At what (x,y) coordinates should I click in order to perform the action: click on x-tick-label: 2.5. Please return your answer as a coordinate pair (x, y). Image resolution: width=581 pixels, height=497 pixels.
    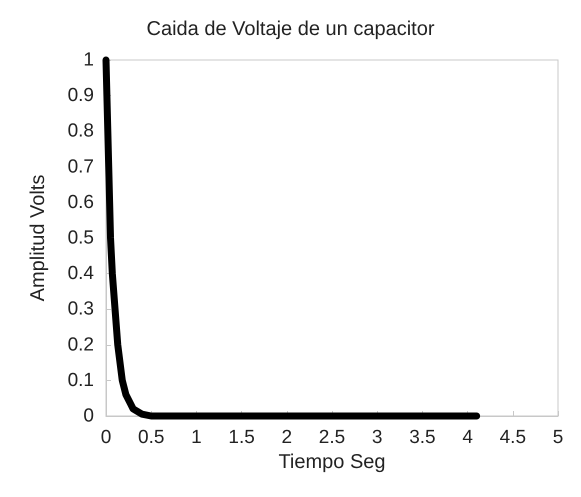
    Looking at the image, I should click on (332, 437).